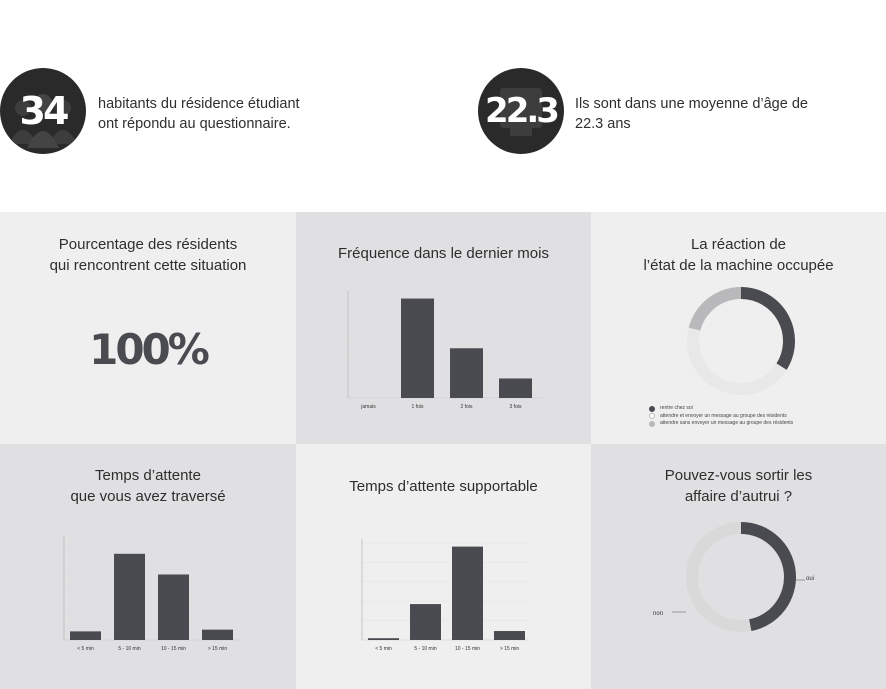 The height and width of the screenshot is (689, 886). What do you see at coordinates (738, 265) in the screenshot?
I see `panel-title-line: l’état de la machine occupée` at bounding box center [738, 265].